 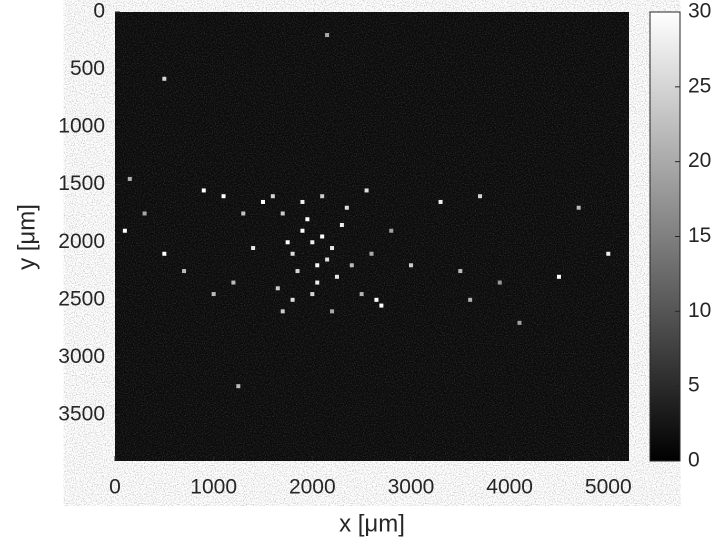 I want to click on y-tick-label: 1000, so click(x=81, y=126).